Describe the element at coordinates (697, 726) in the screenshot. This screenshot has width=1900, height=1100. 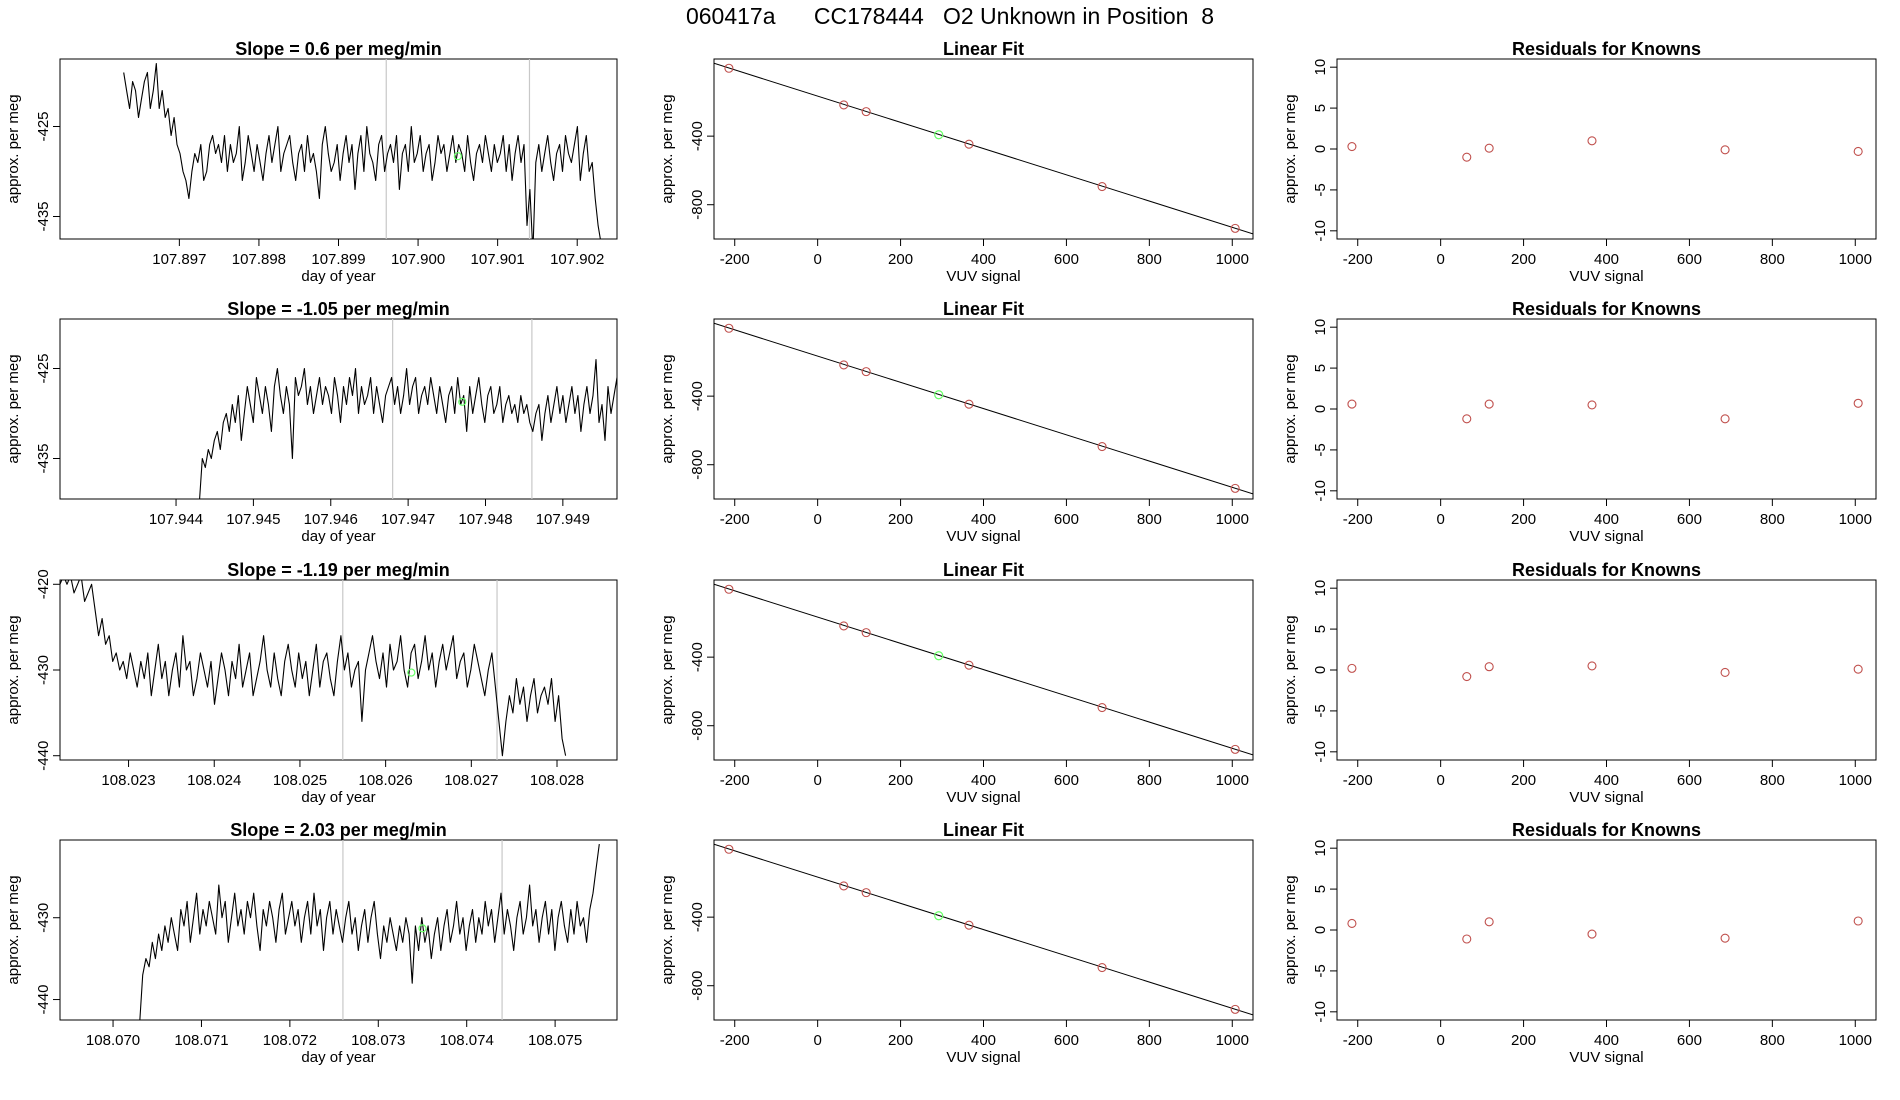
I see `y-tick-label: -800` at that location.